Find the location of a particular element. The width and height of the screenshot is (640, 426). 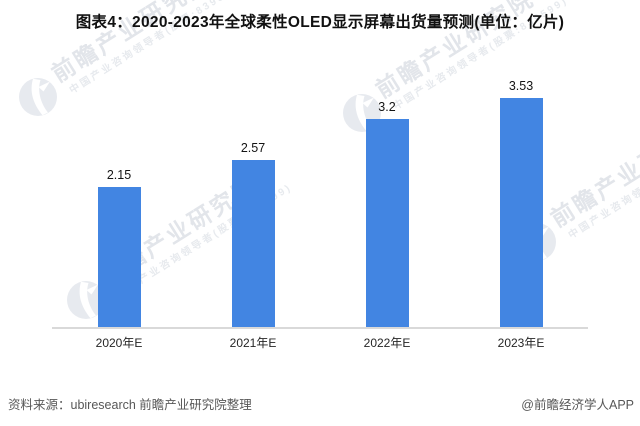

bar-value-label: 2.57 is located at coordinates (253, 148).